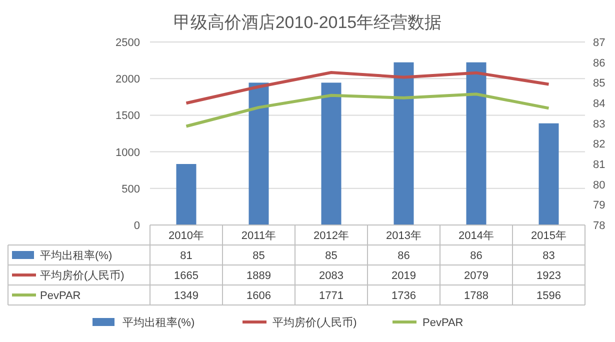  Describe the element at coordinates (548, 276) in the screenshot. I see `data-label: 1923` at that location.